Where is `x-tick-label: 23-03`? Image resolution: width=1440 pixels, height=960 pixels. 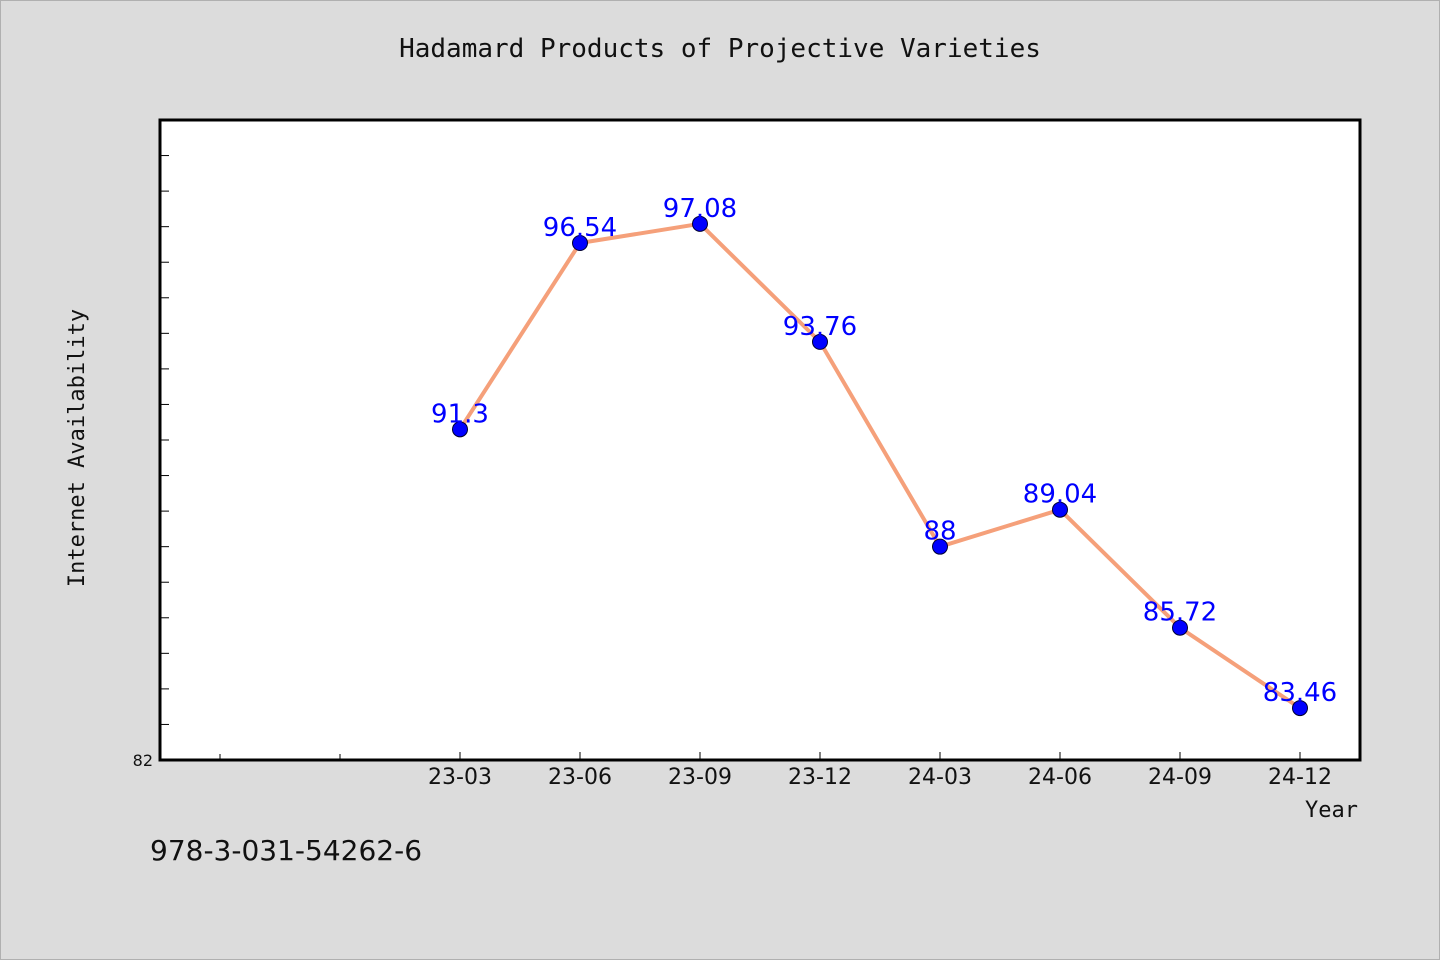
x-tick-label: 23-03 is located at coordinates (460, 777).